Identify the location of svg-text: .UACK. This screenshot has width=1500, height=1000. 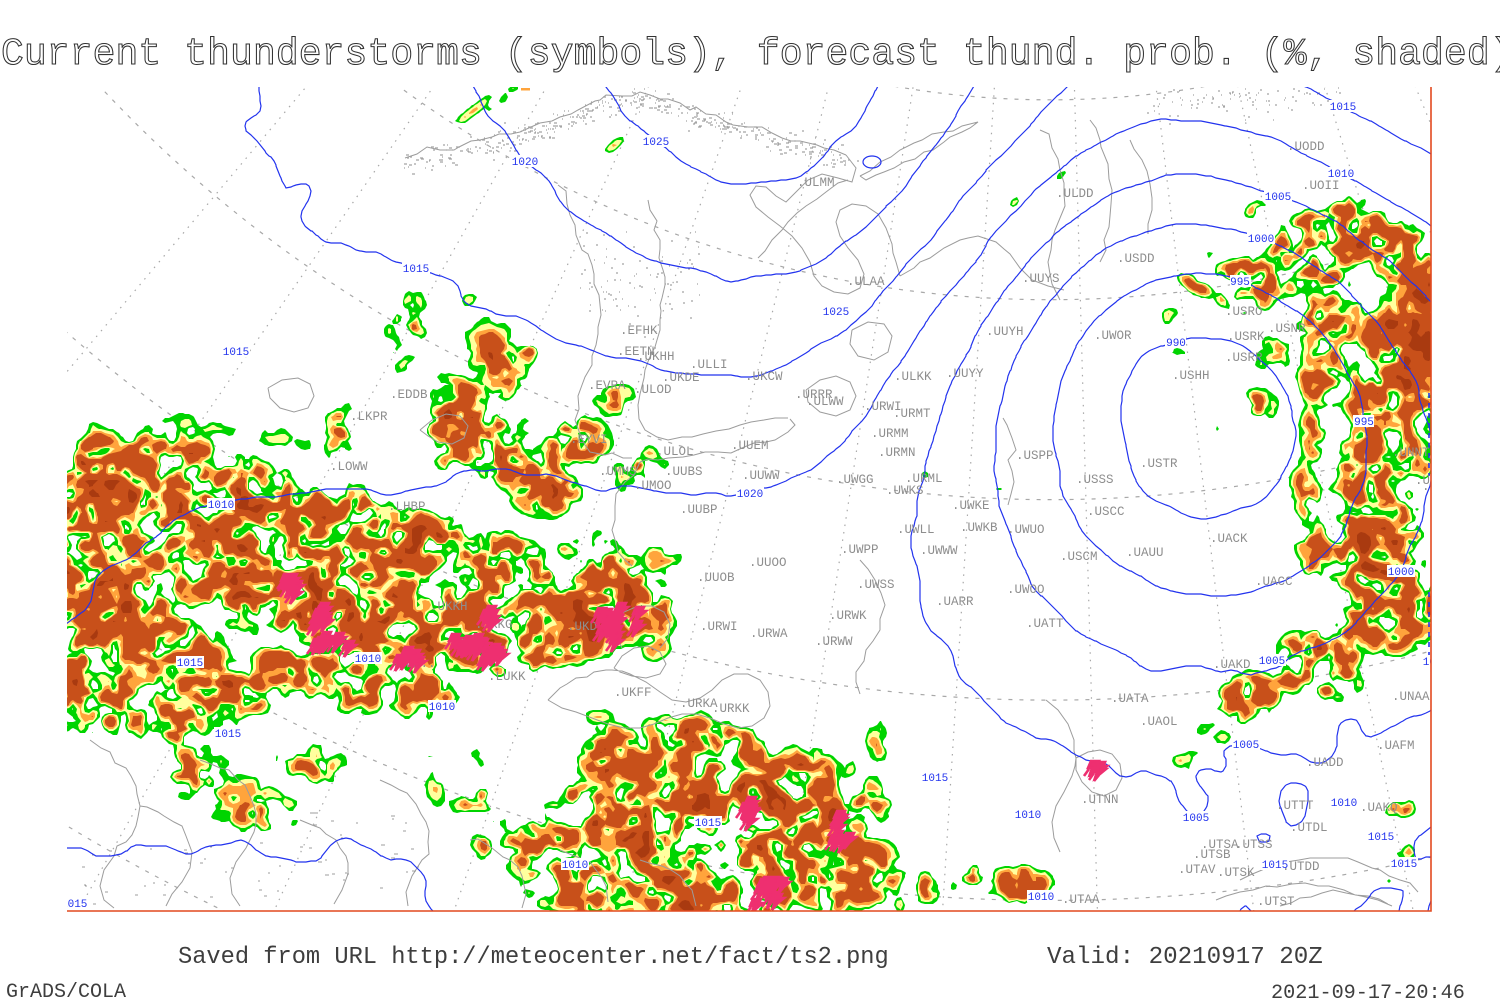
(1229, 539).